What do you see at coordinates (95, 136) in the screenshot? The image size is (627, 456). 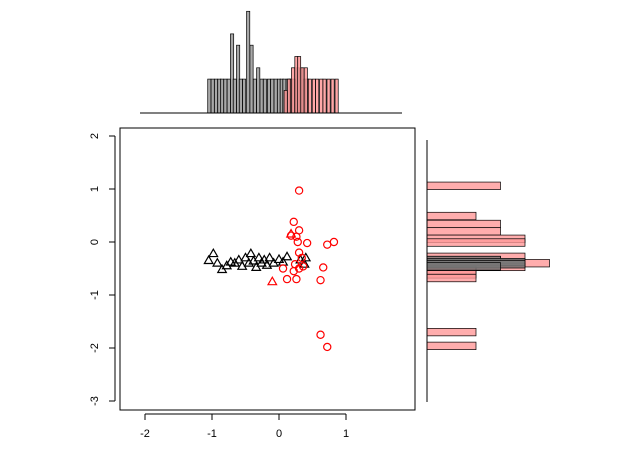 I see `y-tick-label: 2` at bounding box center [95, 136].